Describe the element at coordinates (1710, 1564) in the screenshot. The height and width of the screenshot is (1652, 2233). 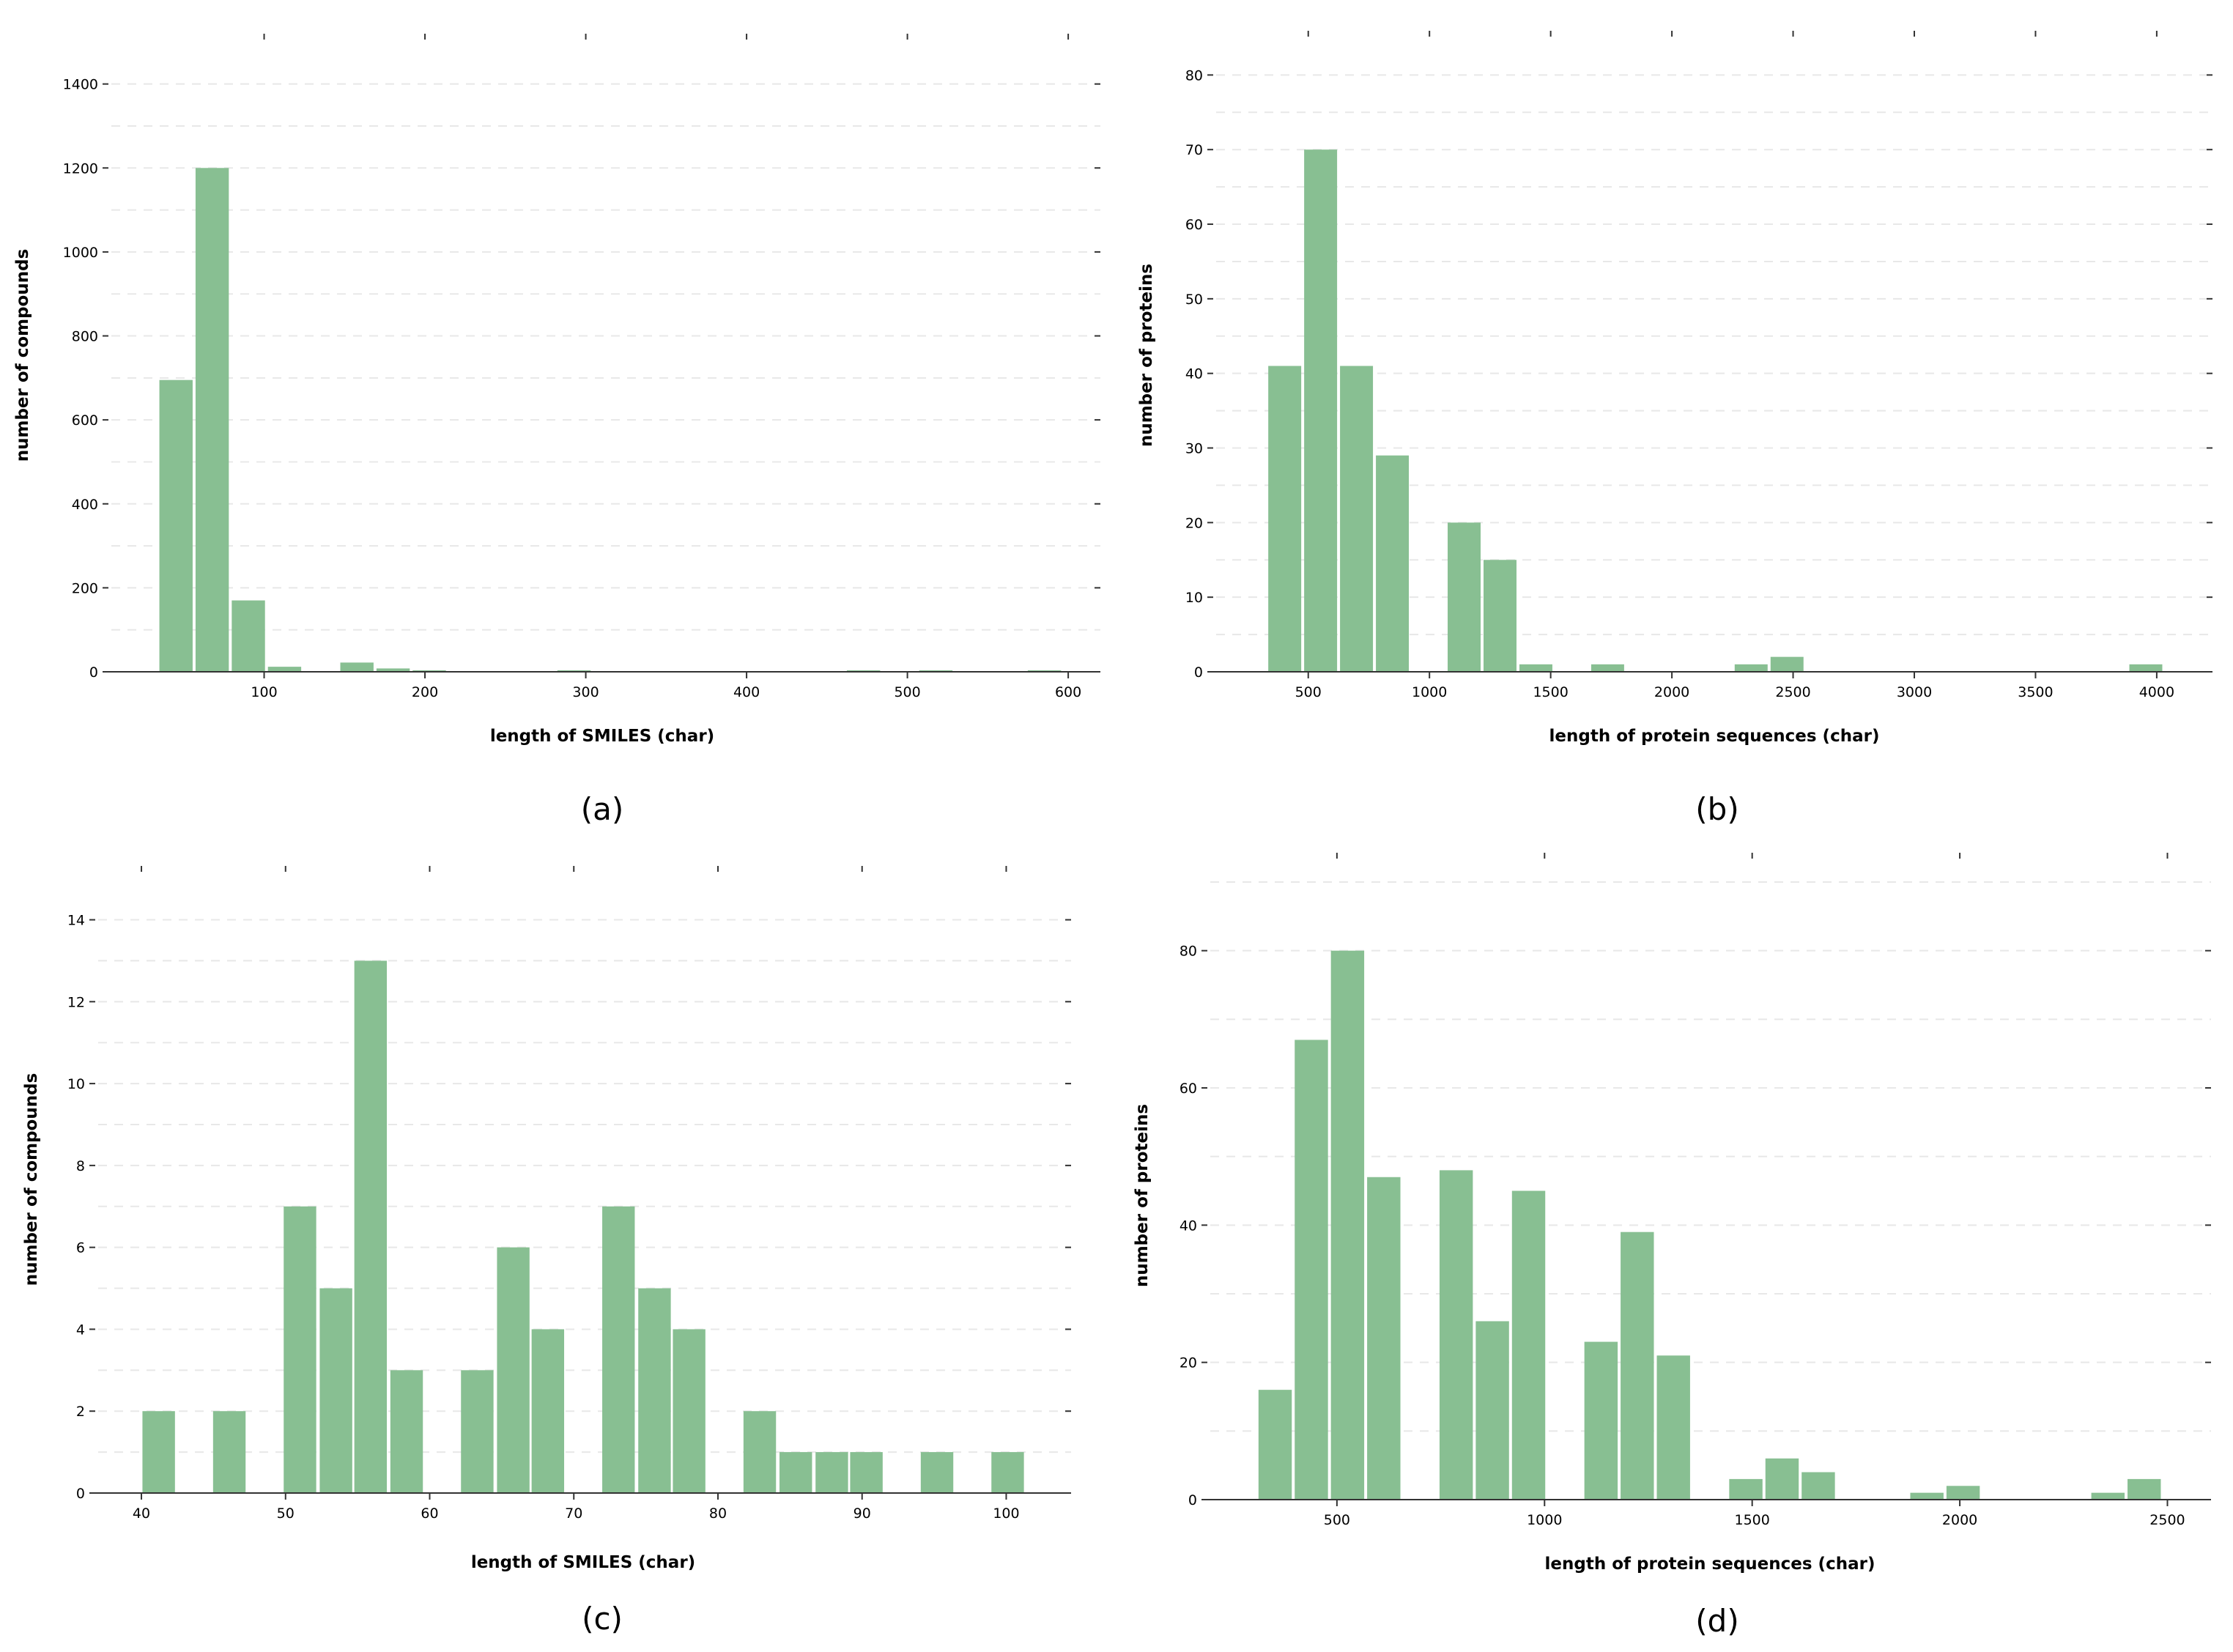
I see `x-axis-label-d: length of protein sequences (char)` at that location.